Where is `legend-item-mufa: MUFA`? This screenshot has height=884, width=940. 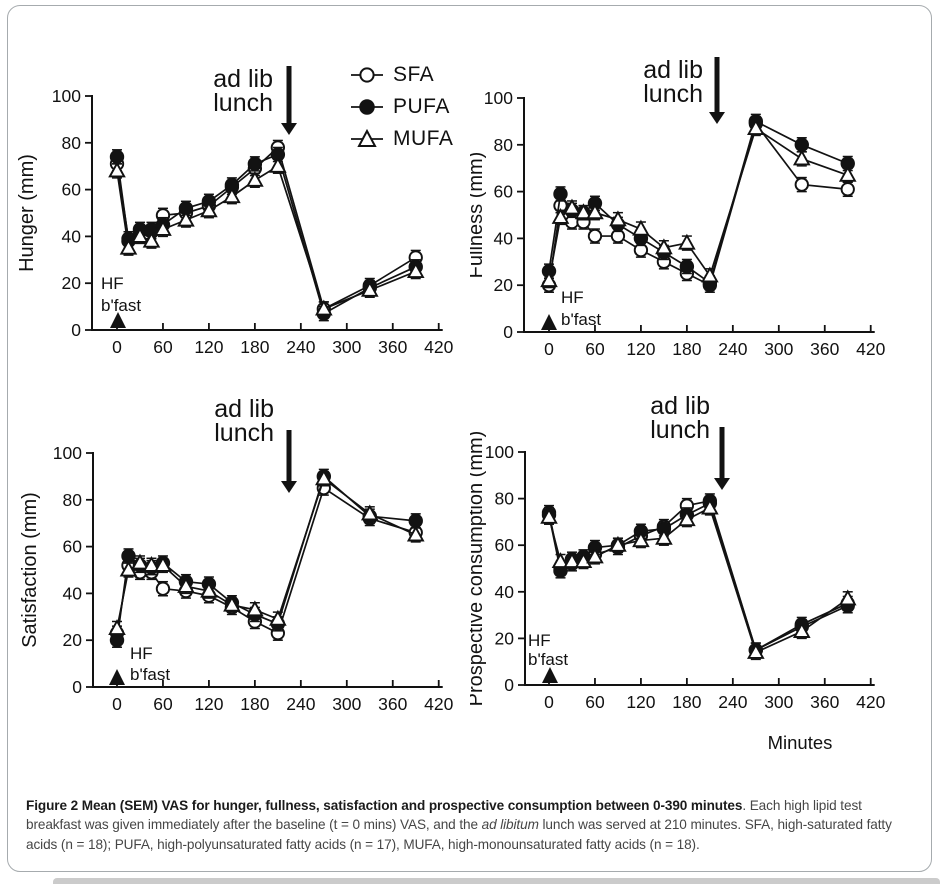
legend-item-mufa: MUFA is located at coordinates (401, 139).